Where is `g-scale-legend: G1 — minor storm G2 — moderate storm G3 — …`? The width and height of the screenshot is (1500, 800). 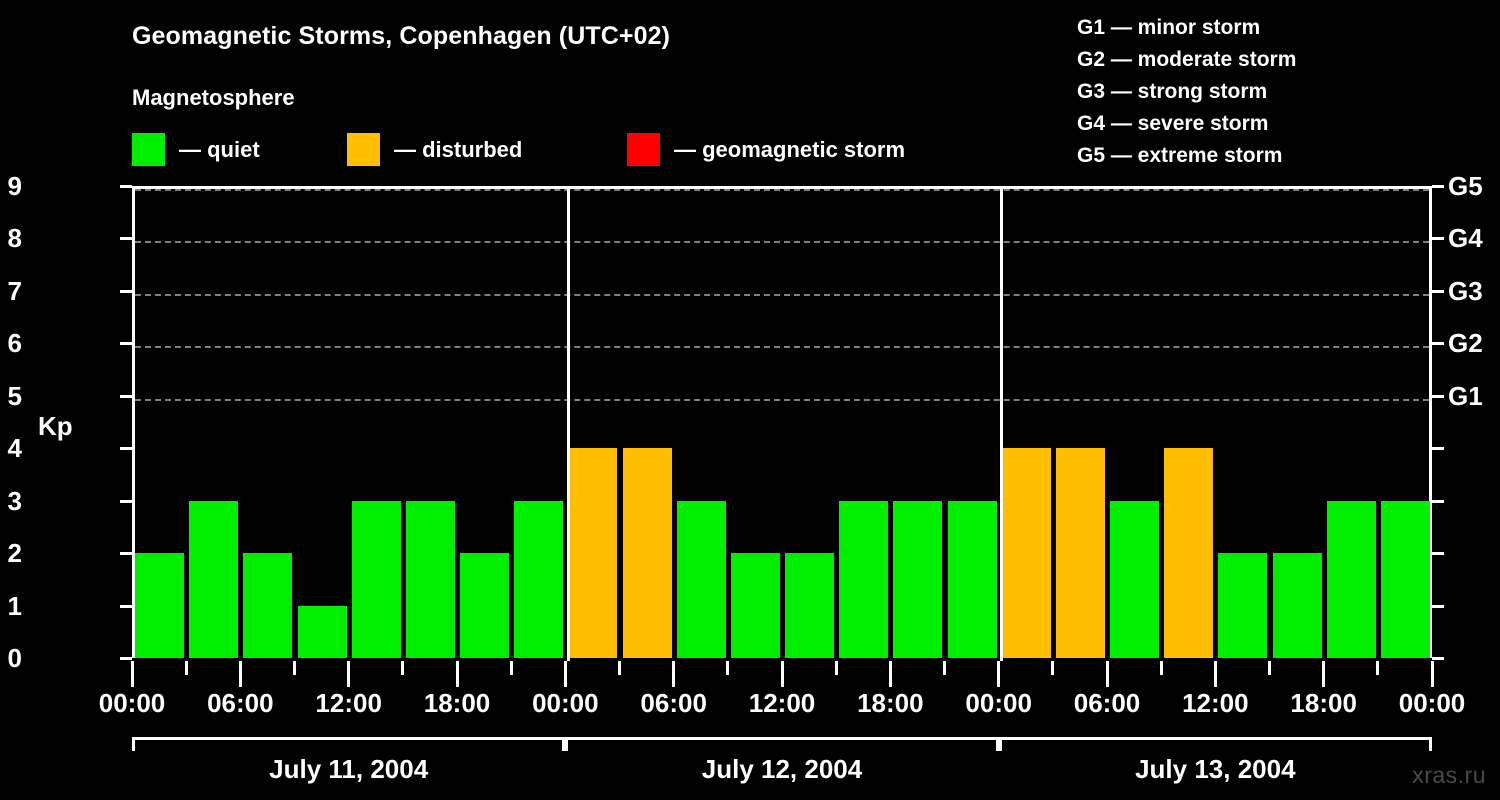 g-scale-legend: G1 — minor storm G2 — moderate storm G3 — … is located at coordinates (1186, 92).